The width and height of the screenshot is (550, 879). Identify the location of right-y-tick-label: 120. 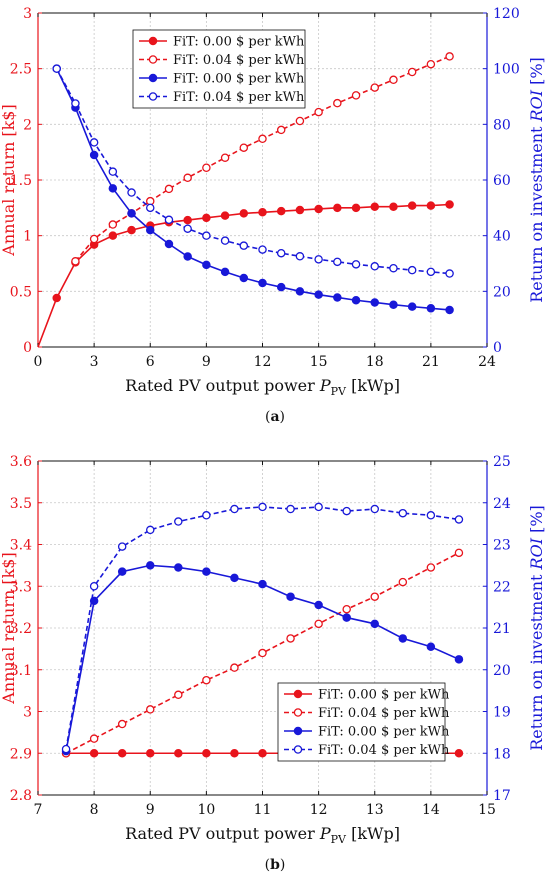
(506, 14).